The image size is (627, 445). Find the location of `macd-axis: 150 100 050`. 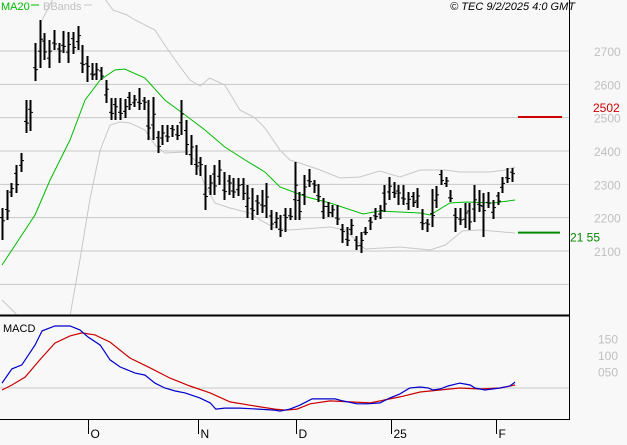

macd-axis: 150 100 050 is located at coordinates (608, 356).